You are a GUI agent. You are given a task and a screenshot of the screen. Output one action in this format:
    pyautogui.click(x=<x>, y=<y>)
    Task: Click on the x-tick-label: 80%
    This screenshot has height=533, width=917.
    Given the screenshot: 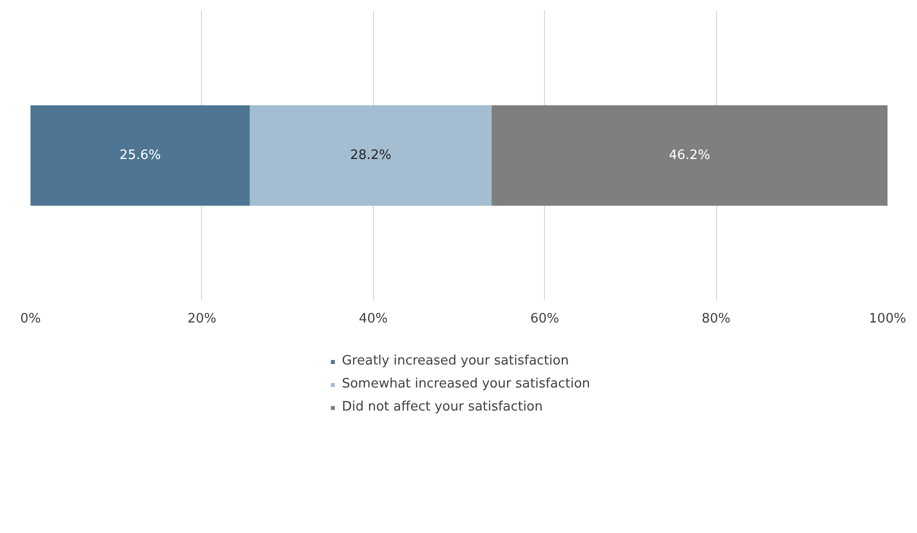 What is the action you would take?
    pyautogui.click(x=716, y=319)
    